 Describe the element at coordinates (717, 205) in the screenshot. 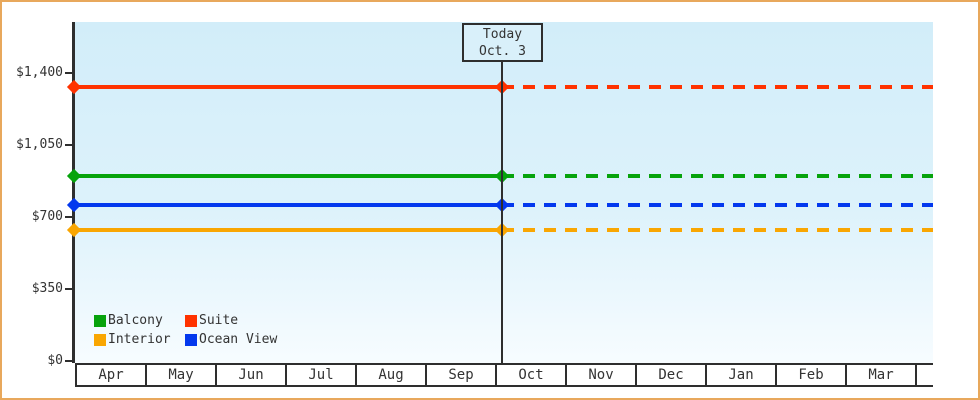

I see `series-line-dashed-ocean-view` at that location.